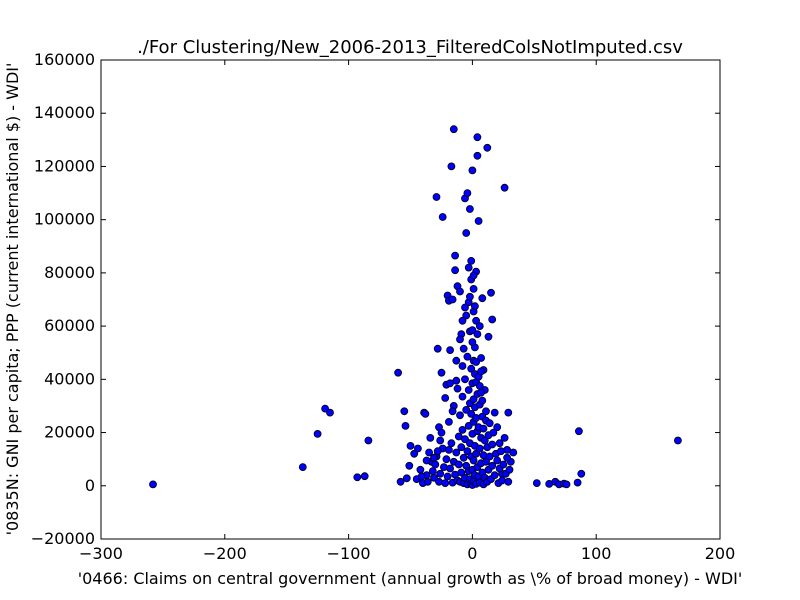 Image resolution: width=800 pixels, height=600 pixels. What do you see at coordinates (63, 538) in the screenshot?
I see `y-tick-label: −20000` at bounding box center [63, 538].